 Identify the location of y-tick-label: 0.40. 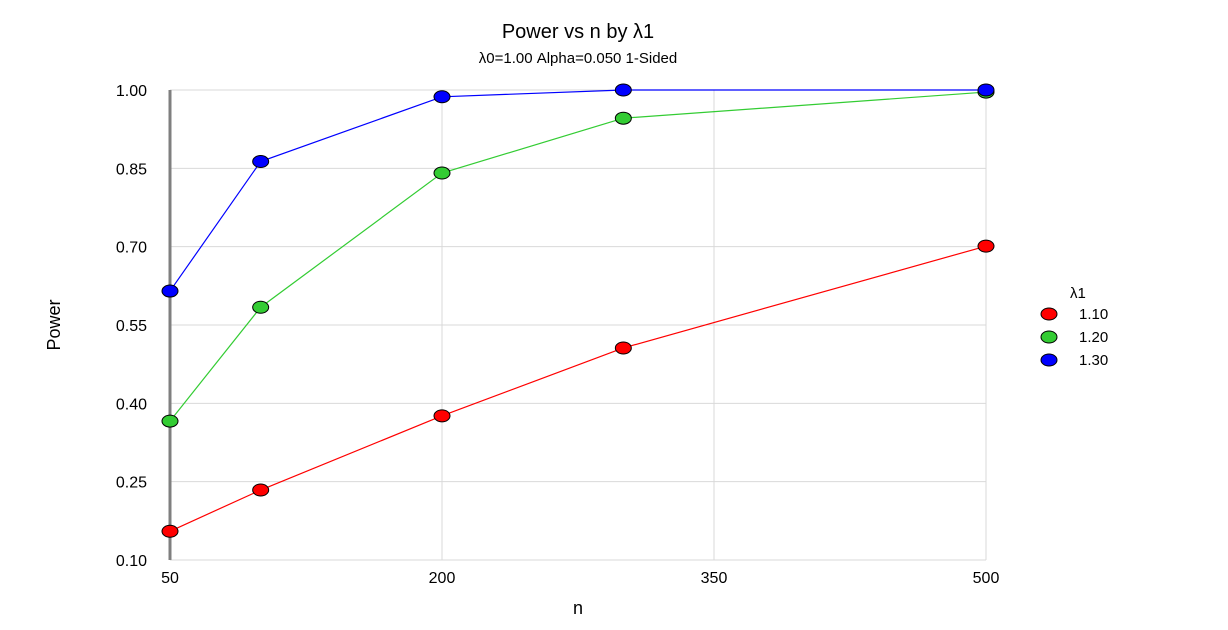
(131, 404).